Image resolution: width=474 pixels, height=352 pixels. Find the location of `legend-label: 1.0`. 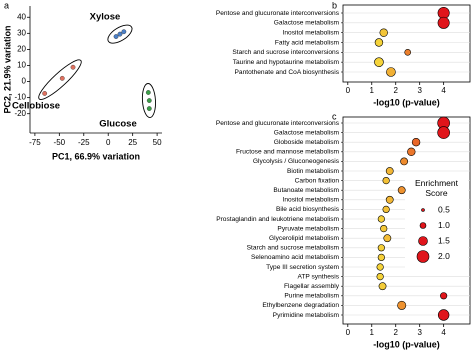

legend-label: 1.0 is located at coordinates (444, 225).